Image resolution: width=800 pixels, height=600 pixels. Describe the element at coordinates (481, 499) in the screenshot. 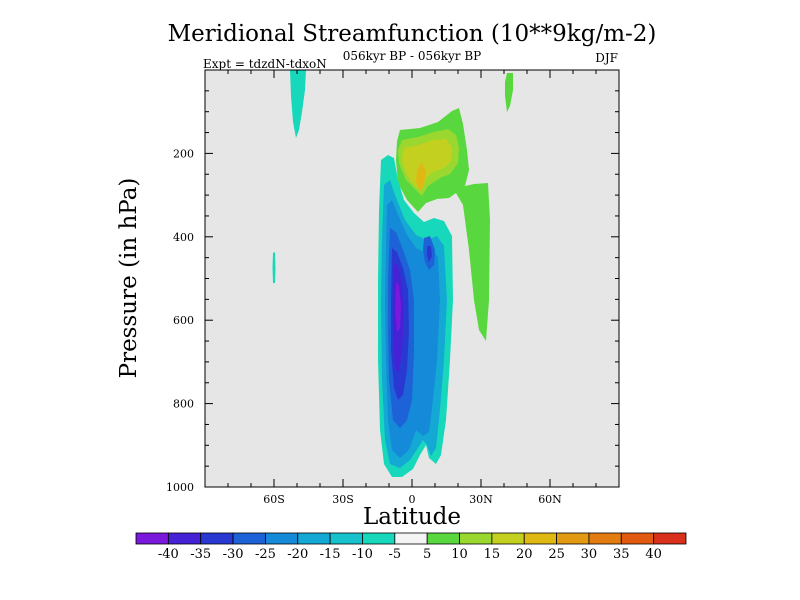

I see `x-tick-label: 30N` at that location.